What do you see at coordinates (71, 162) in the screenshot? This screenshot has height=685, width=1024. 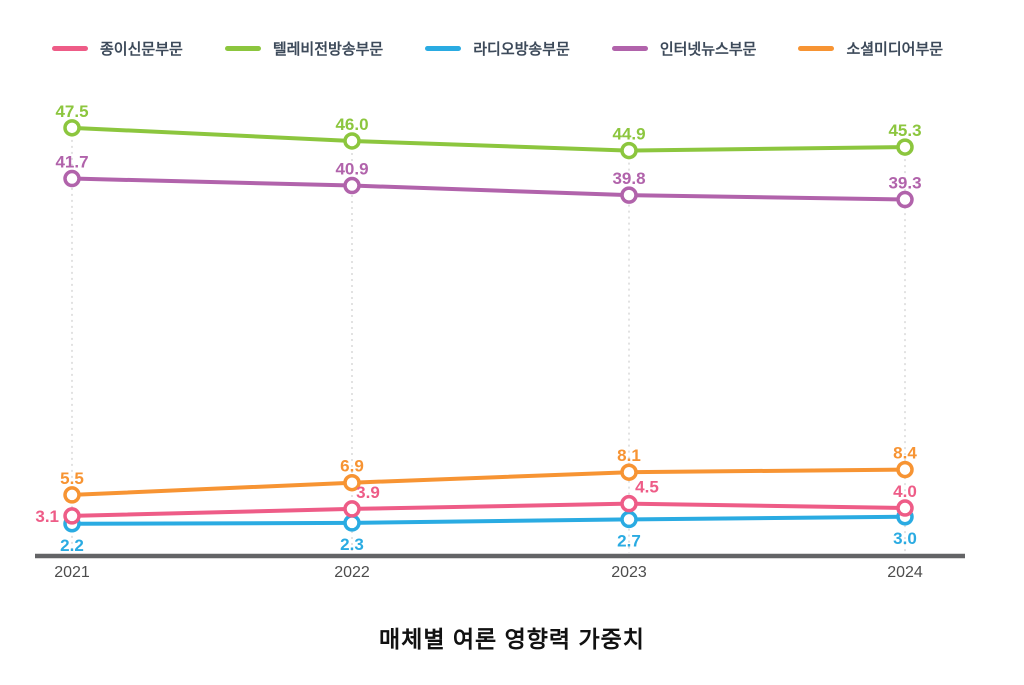 I see `value-label: 41.7` at bounding box center [71, 162].